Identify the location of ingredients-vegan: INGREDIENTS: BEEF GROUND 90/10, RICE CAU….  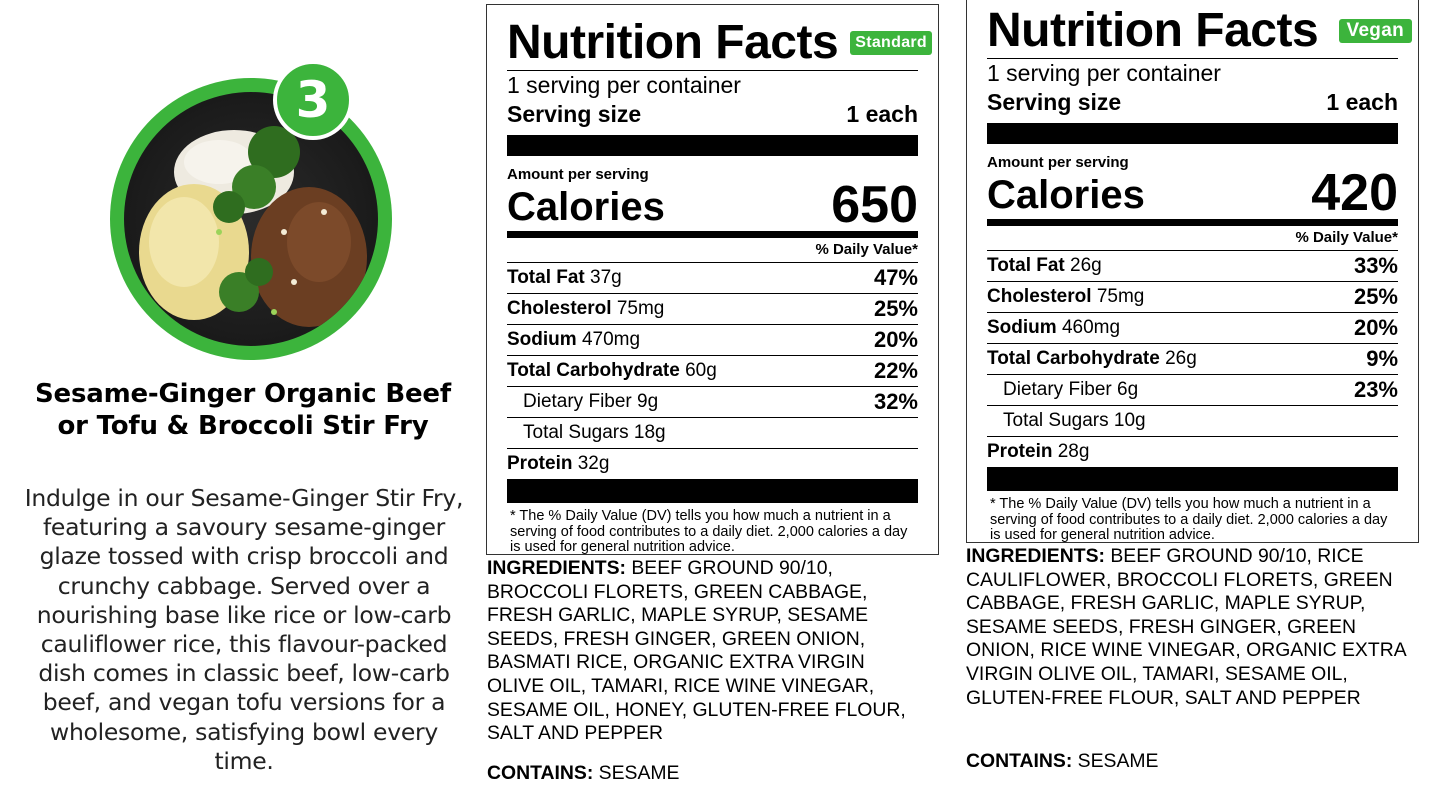
(1186, 627).